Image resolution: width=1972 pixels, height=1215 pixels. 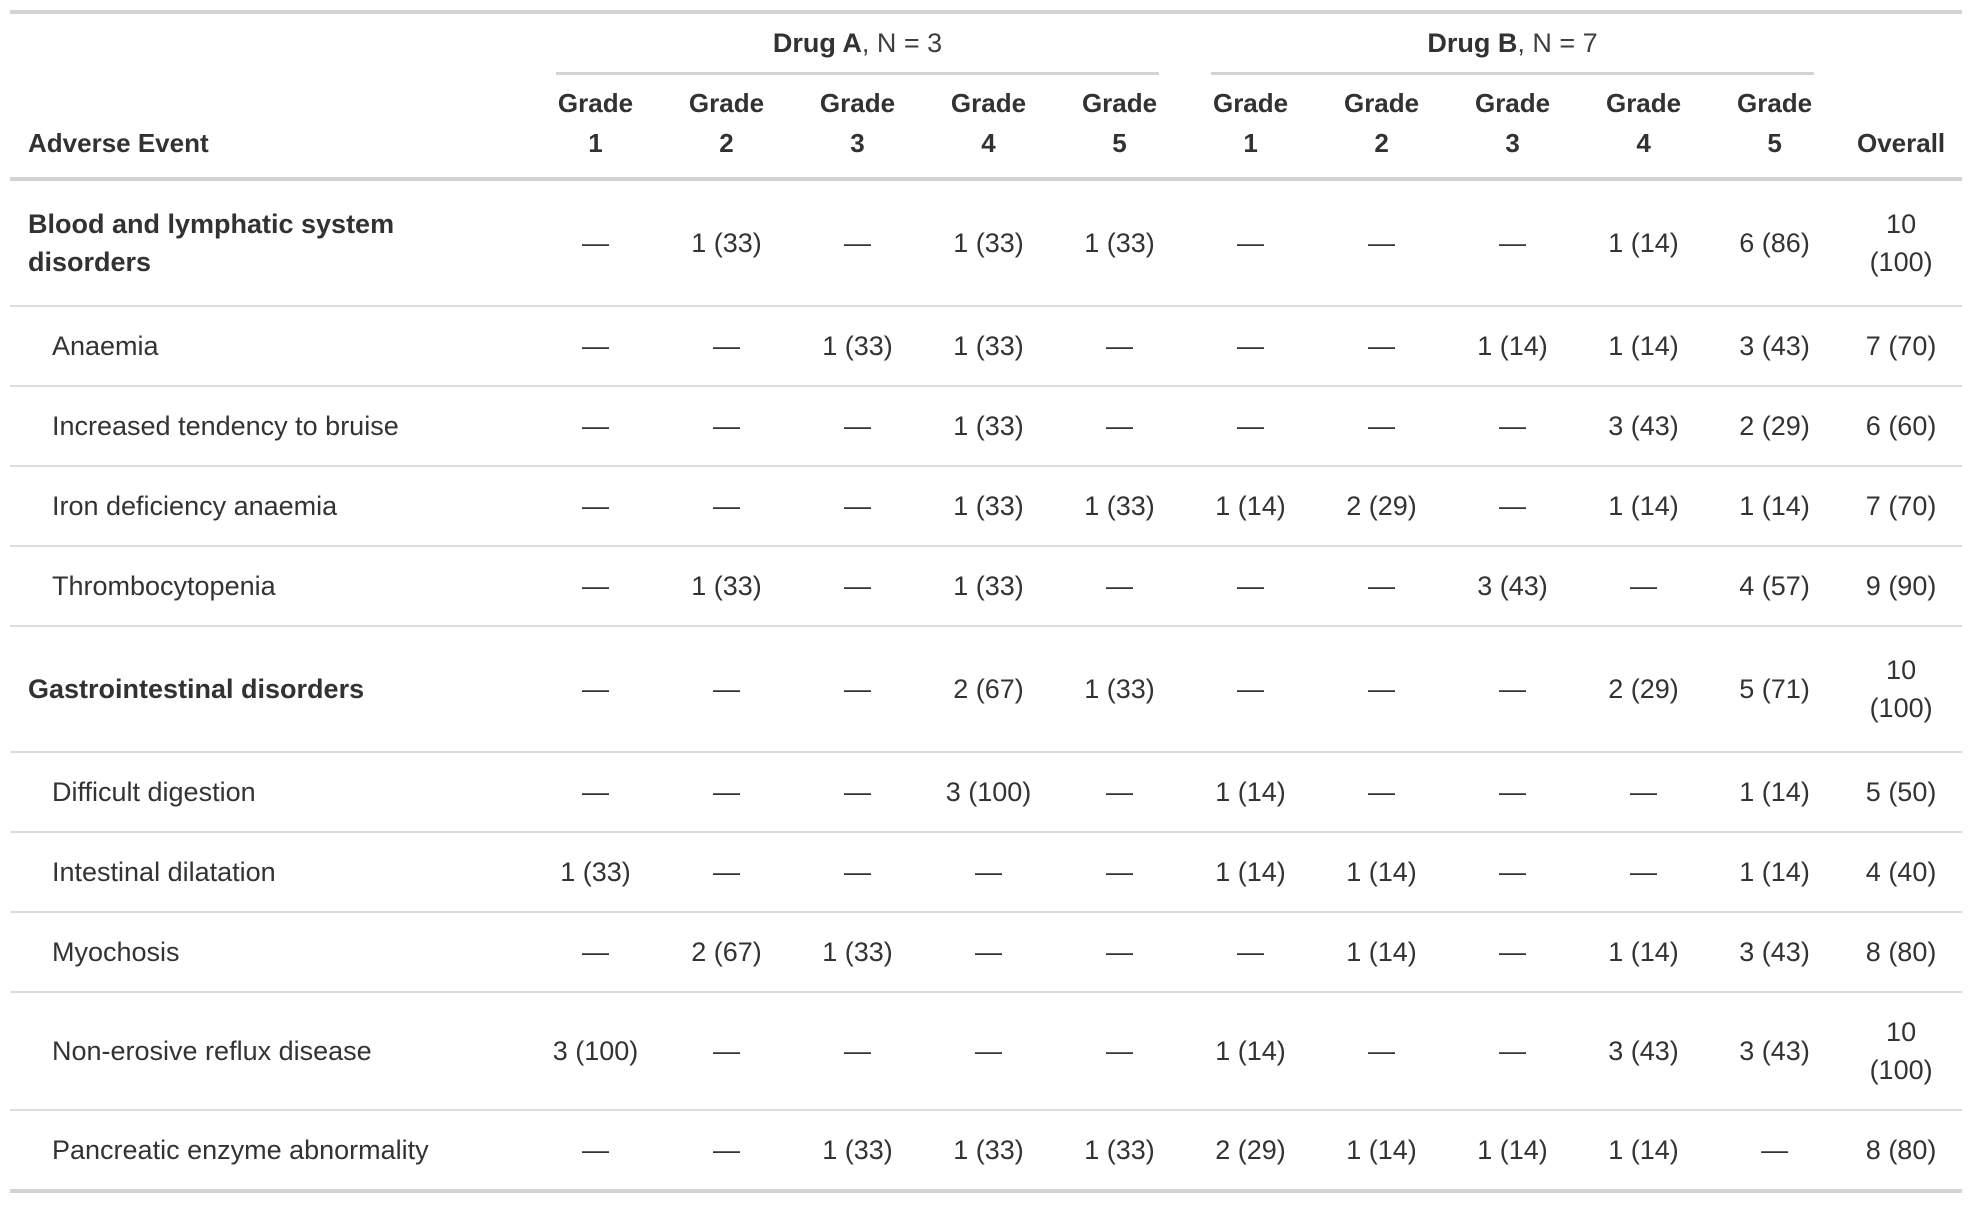 I want to click on row-label: Blood and lymphatic system disorders, so click(x=211, y=243).